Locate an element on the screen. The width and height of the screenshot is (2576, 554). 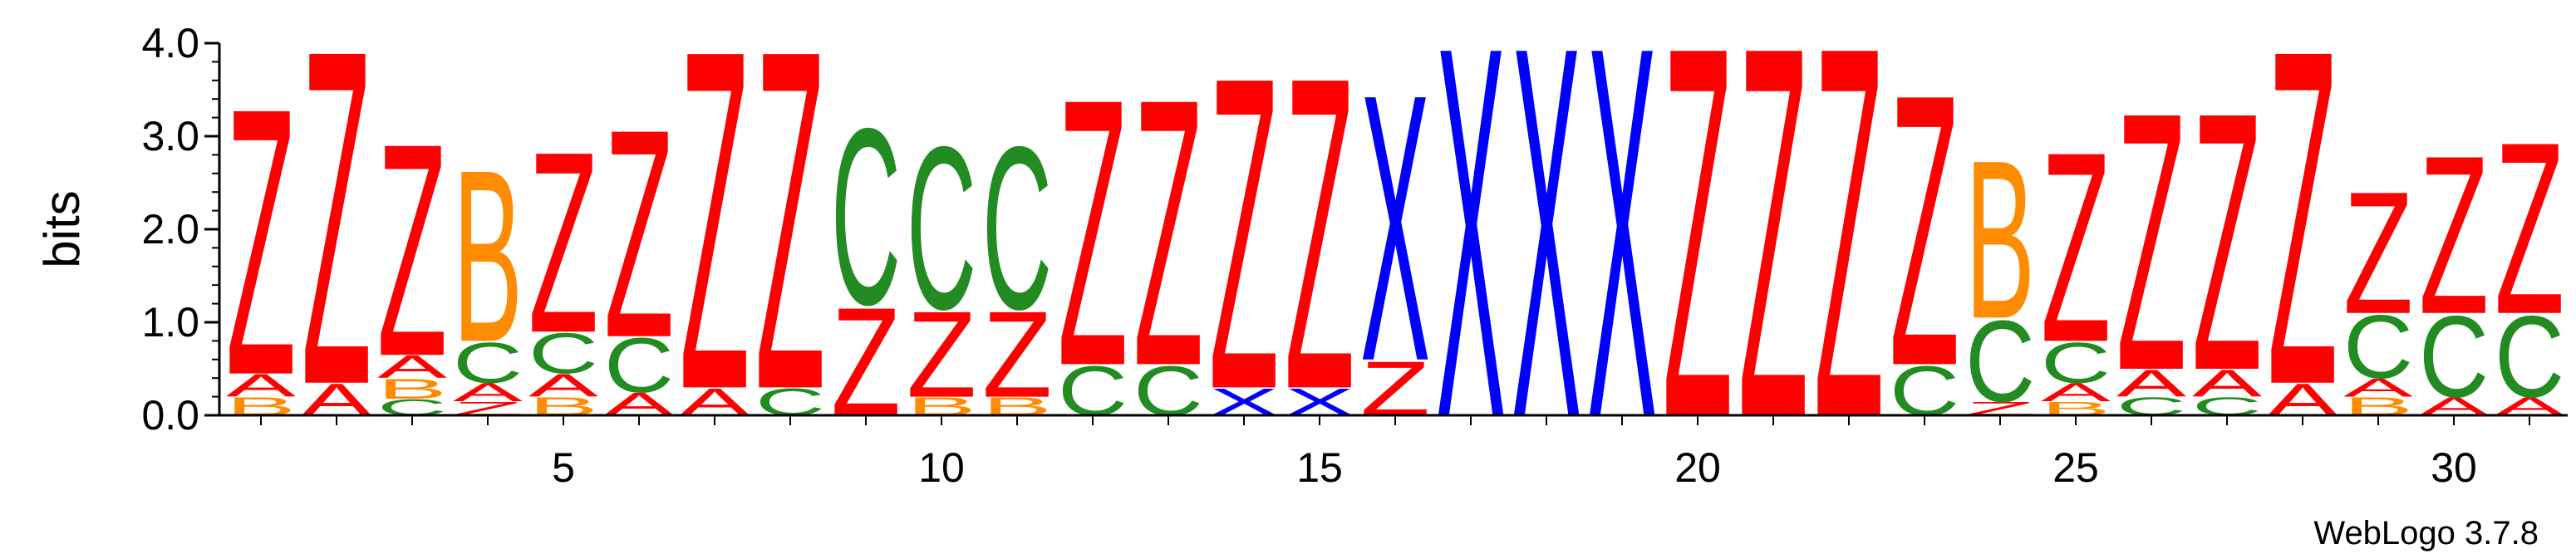
logo-column-22: Z is located at coordinates (1849, 263).